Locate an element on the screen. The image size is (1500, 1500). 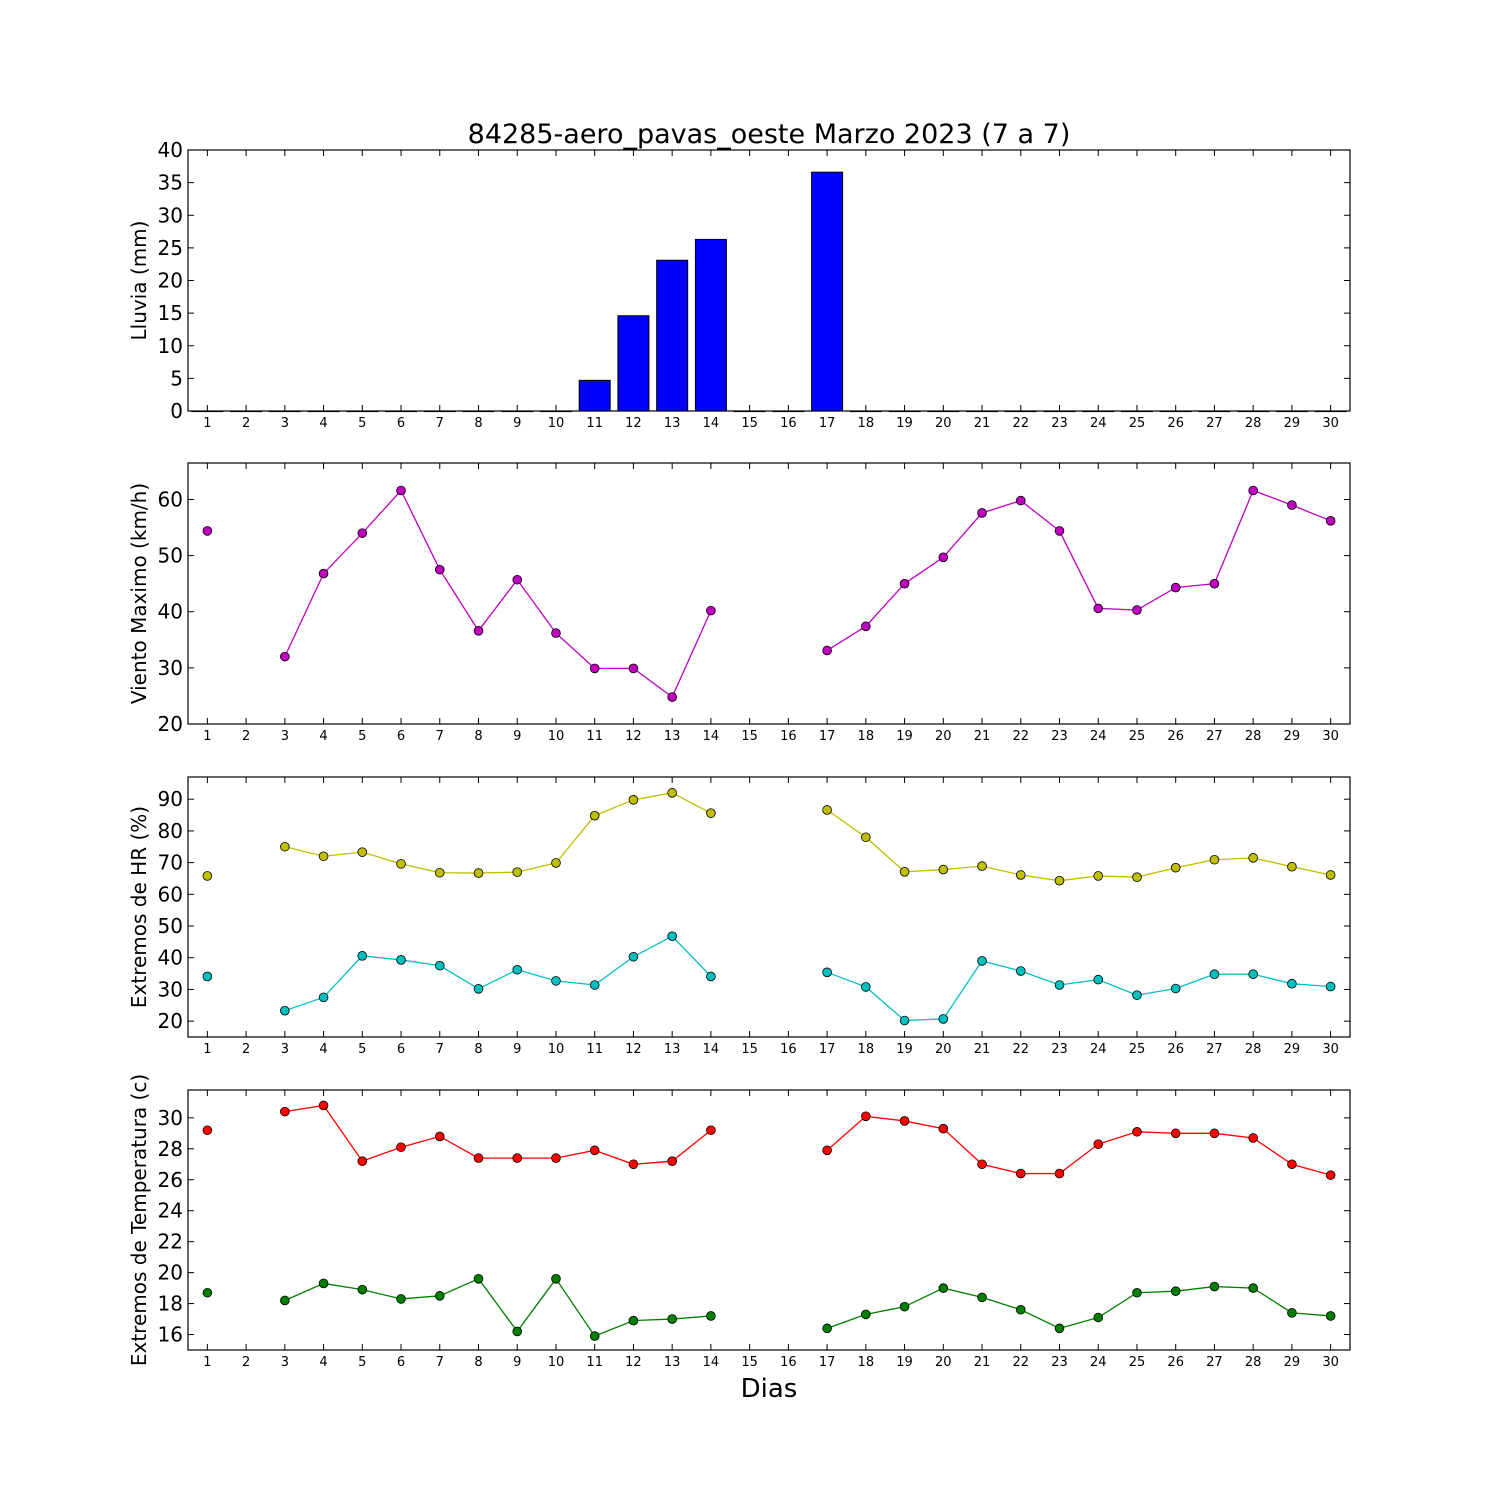
x-tick-label: 30 is located at coordinates (1330, 423).